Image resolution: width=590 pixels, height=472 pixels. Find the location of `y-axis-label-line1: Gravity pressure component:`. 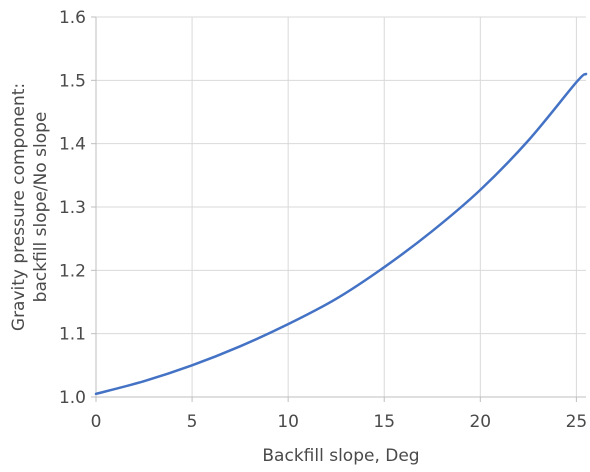

y-axis-label-line1: Gravity pressure component: is located at coordinates (19, 207).